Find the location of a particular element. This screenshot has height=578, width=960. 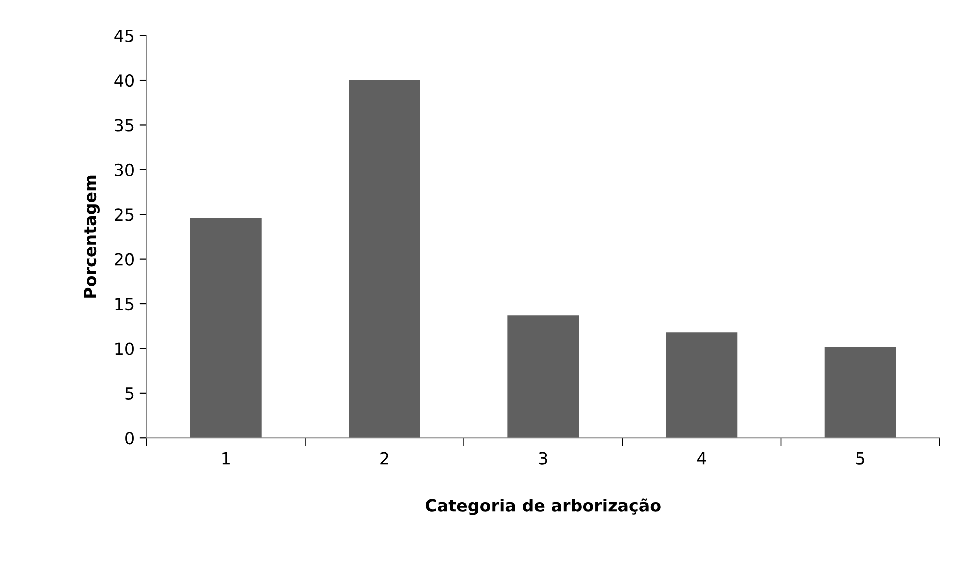

x-axis-title: Categoria de arborização is located at coordinates (543, 507).